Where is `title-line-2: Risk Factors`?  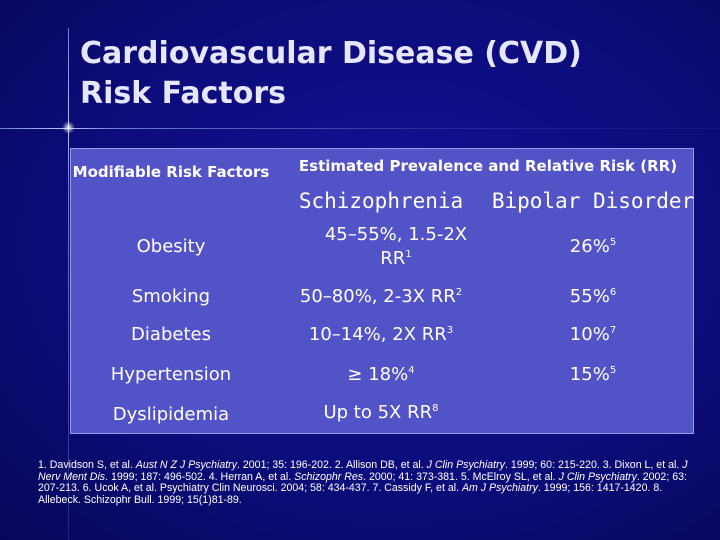 title-line-2: Risk Factors is located at coordinates (183, 93).